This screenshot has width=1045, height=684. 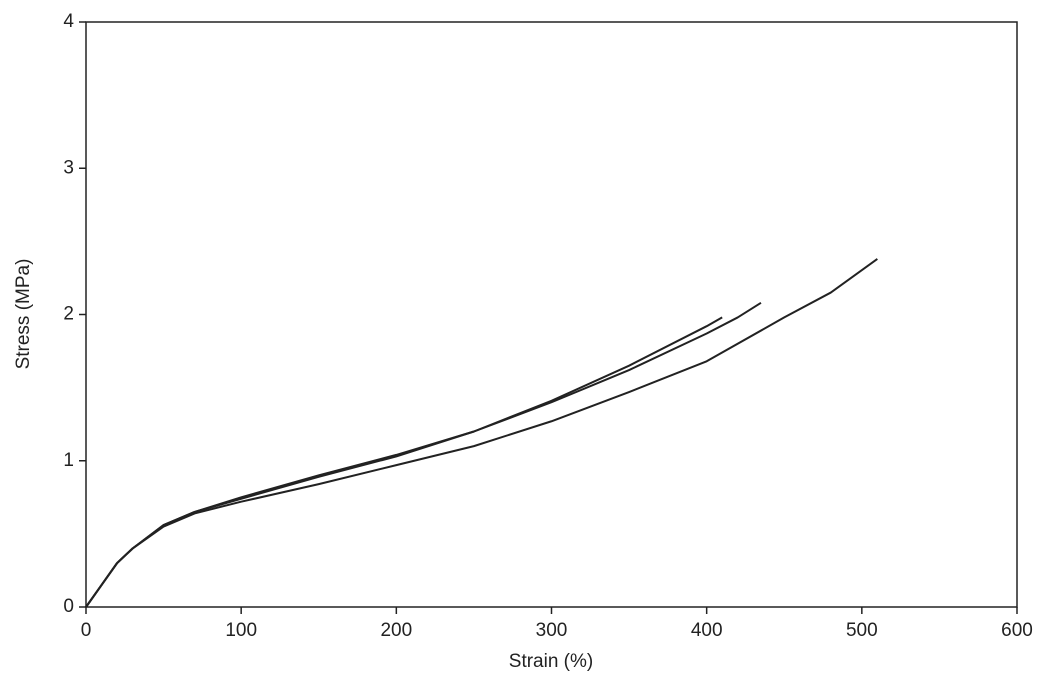 I want to click on x-tick-label: 400, so click(x=707, y=630).